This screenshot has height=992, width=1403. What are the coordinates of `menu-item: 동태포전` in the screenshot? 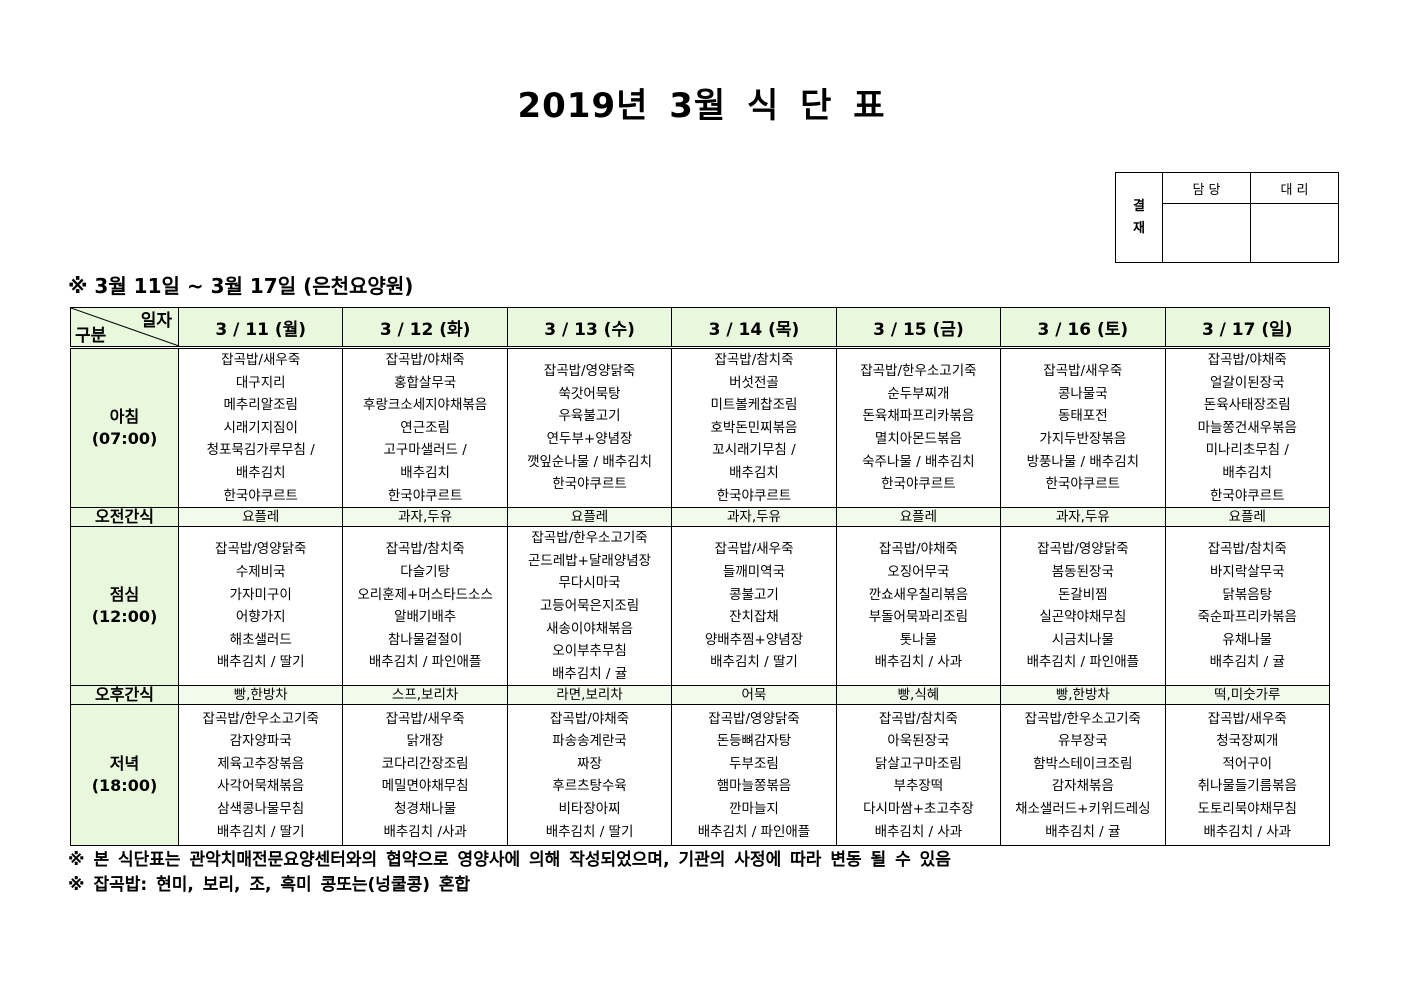 It's located at (1082, 416).